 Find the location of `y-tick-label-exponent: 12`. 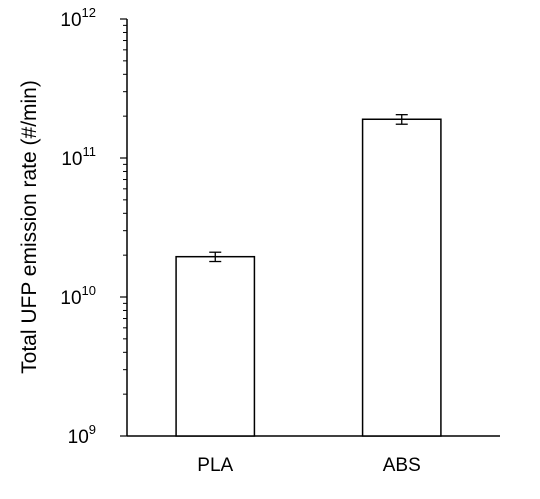

y-tick-label-exponent: 12 is located at coordinates (89, 12).